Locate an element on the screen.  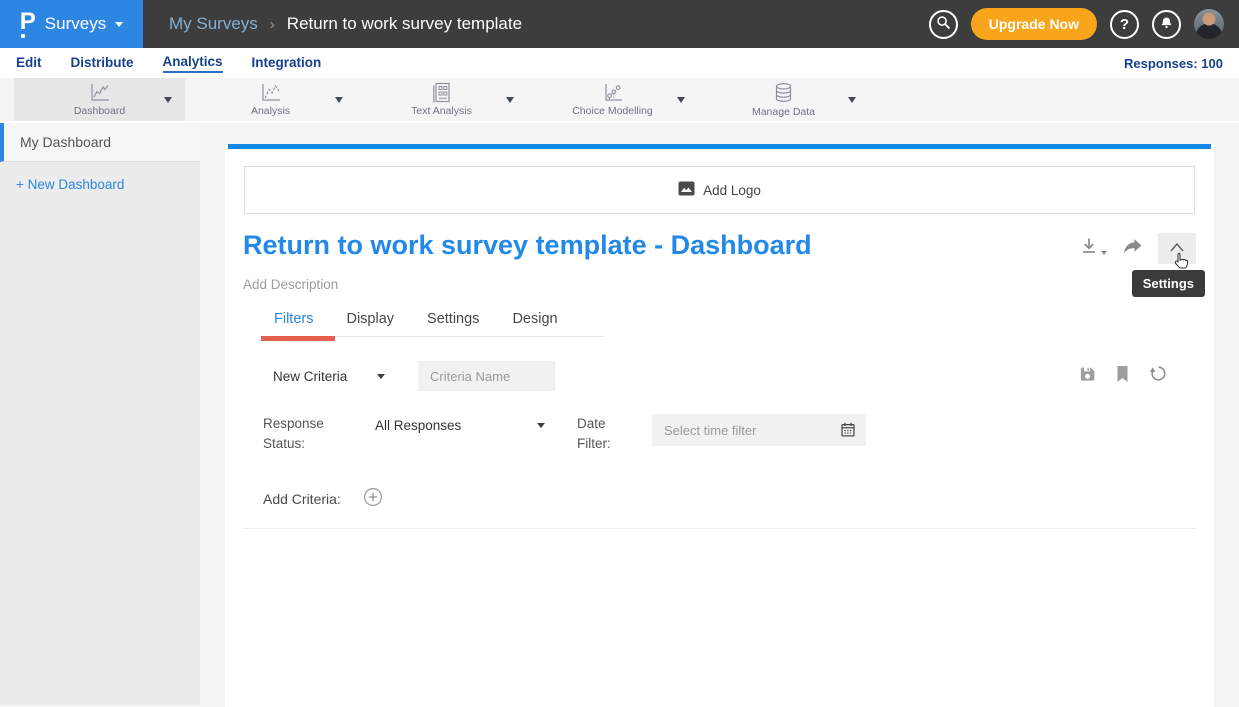
user-avatar is located at coordinates (1209, 24).